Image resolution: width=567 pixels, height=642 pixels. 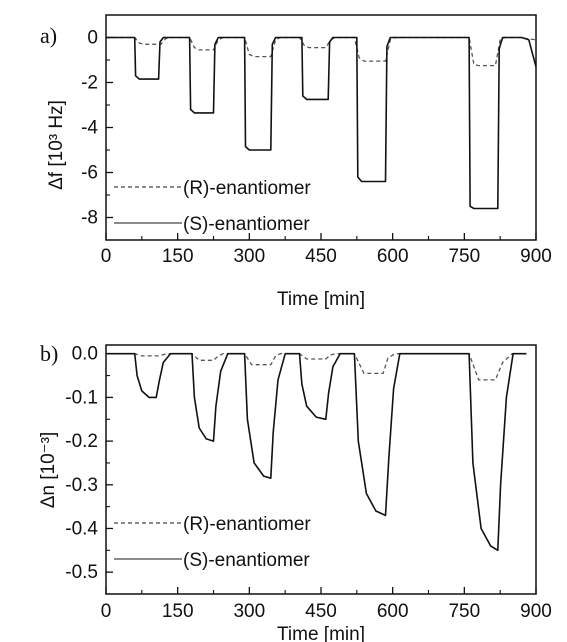 I want to click on series-line-r-enantiomer-b, so click(x=316, y=367).